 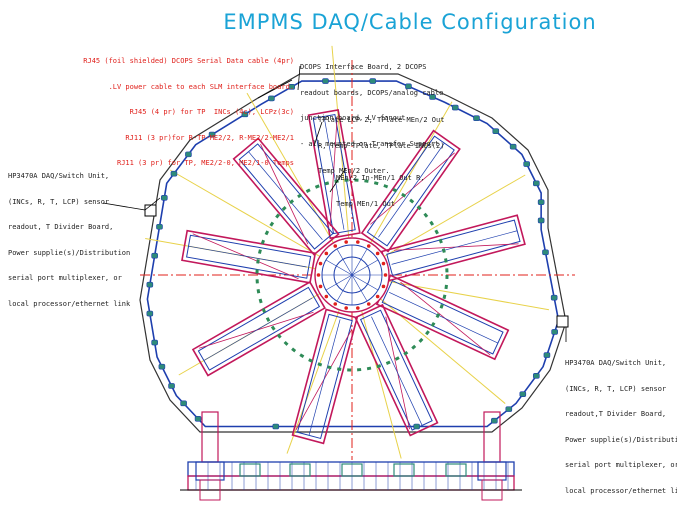 I want to click on base-rail-lower, so click(x=351, y=483).